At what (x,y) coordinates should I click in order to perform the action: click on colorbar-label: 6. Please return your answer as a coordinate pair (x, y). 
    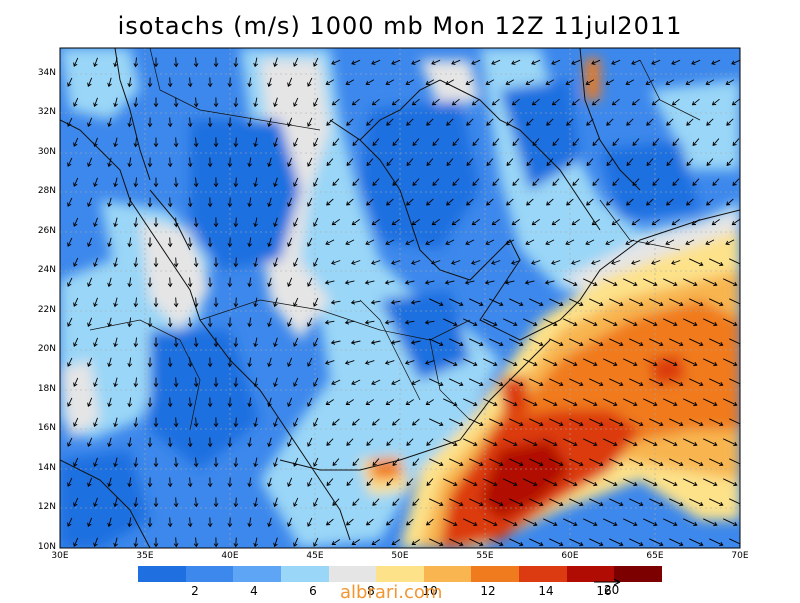
    Looking at the image, I should click on (313, 591).